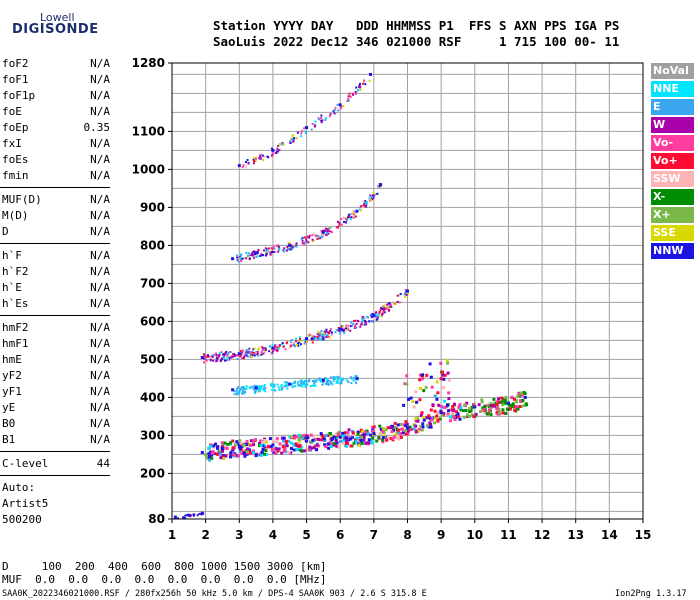  Describe the element at coordinates (672, 71) in the screenshot. I see `legend-item-noval: NoVal` at that location.